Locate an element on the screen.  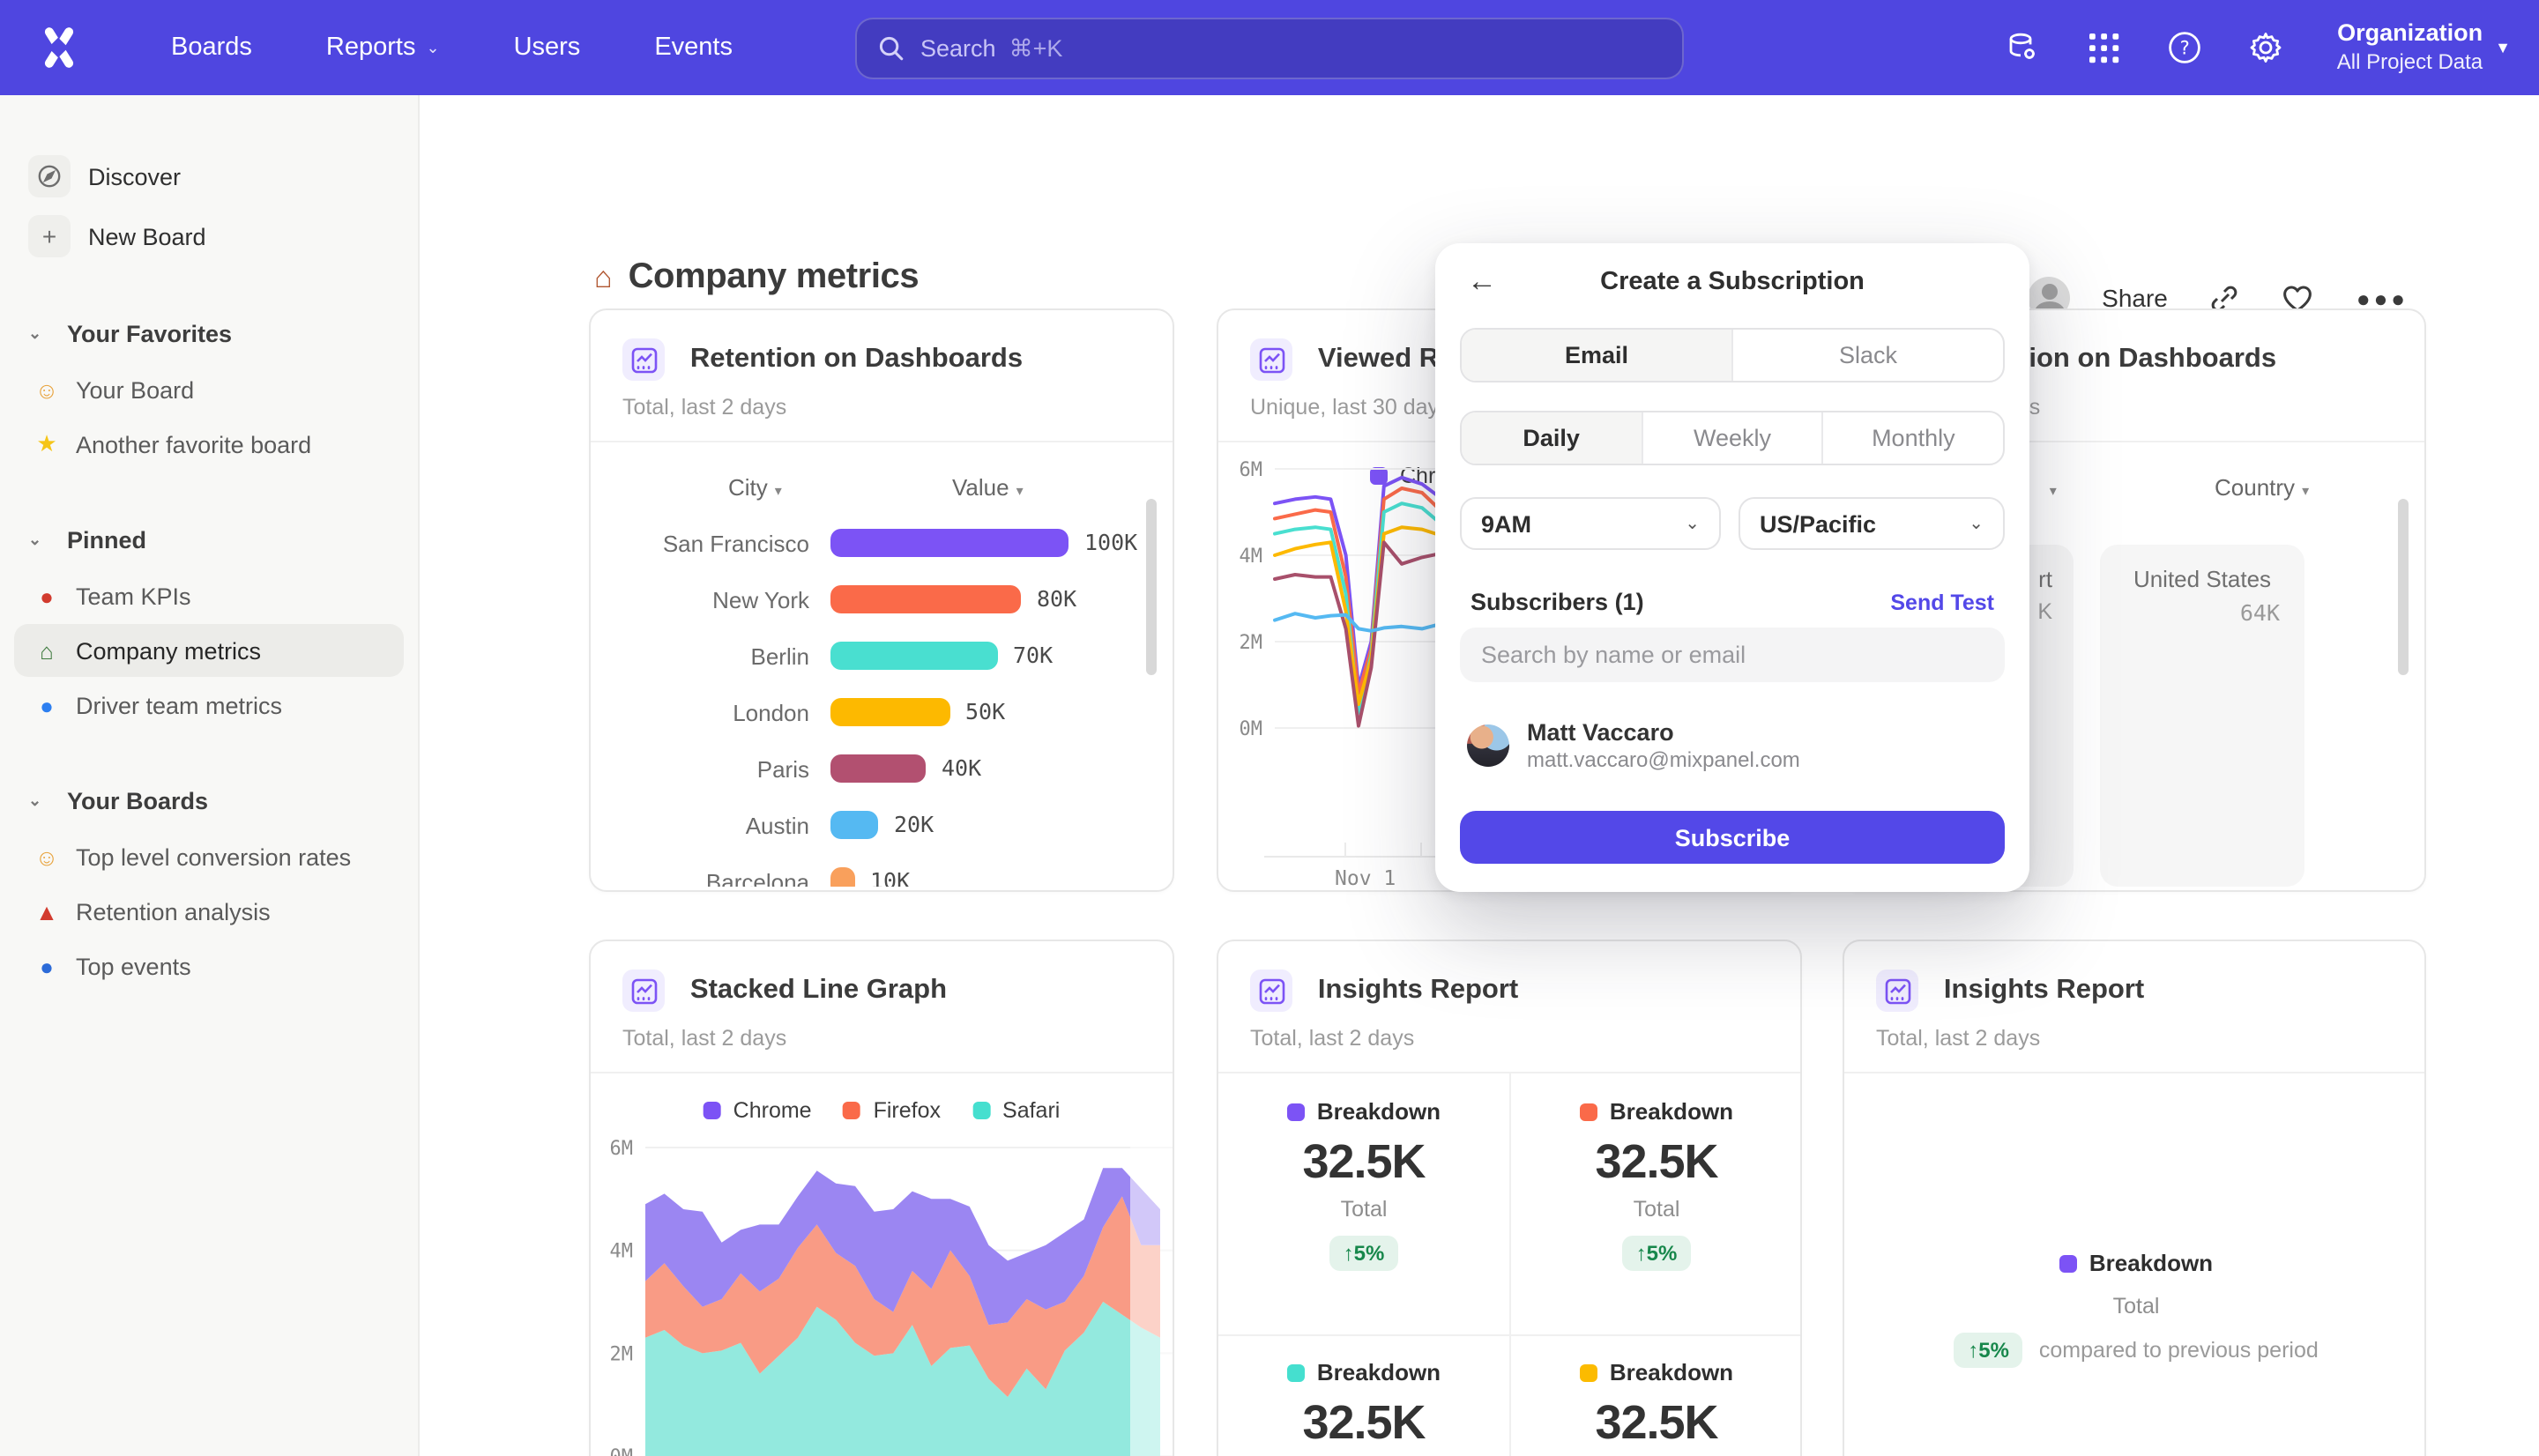
search-input: Search ⌘+K is located at coordinates (1269, 48).